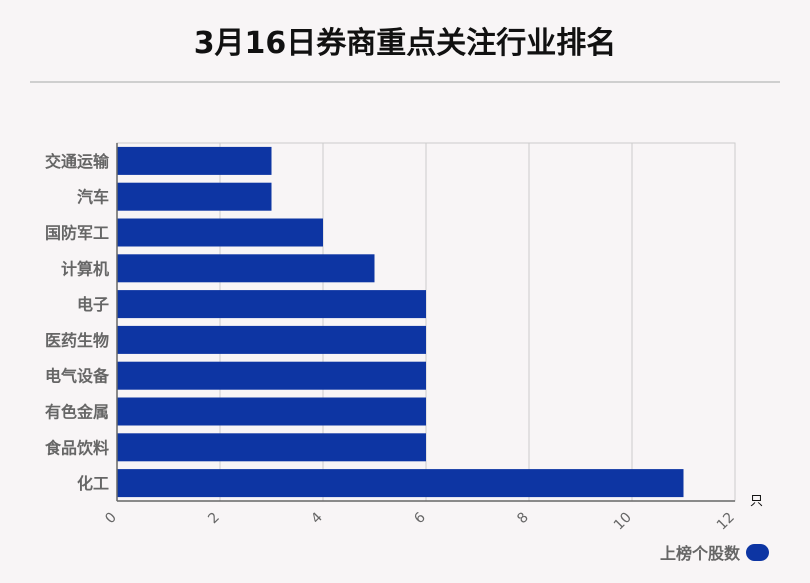  I want to click on chart-title: 3月16日券商重点关注行业排名, so click(405, 43).